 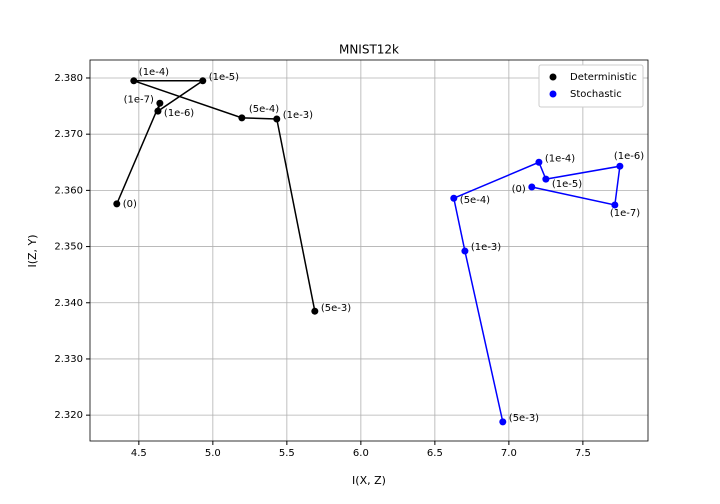 I want to click on x-tick-label: 6.0, so click(x=361, y=453).